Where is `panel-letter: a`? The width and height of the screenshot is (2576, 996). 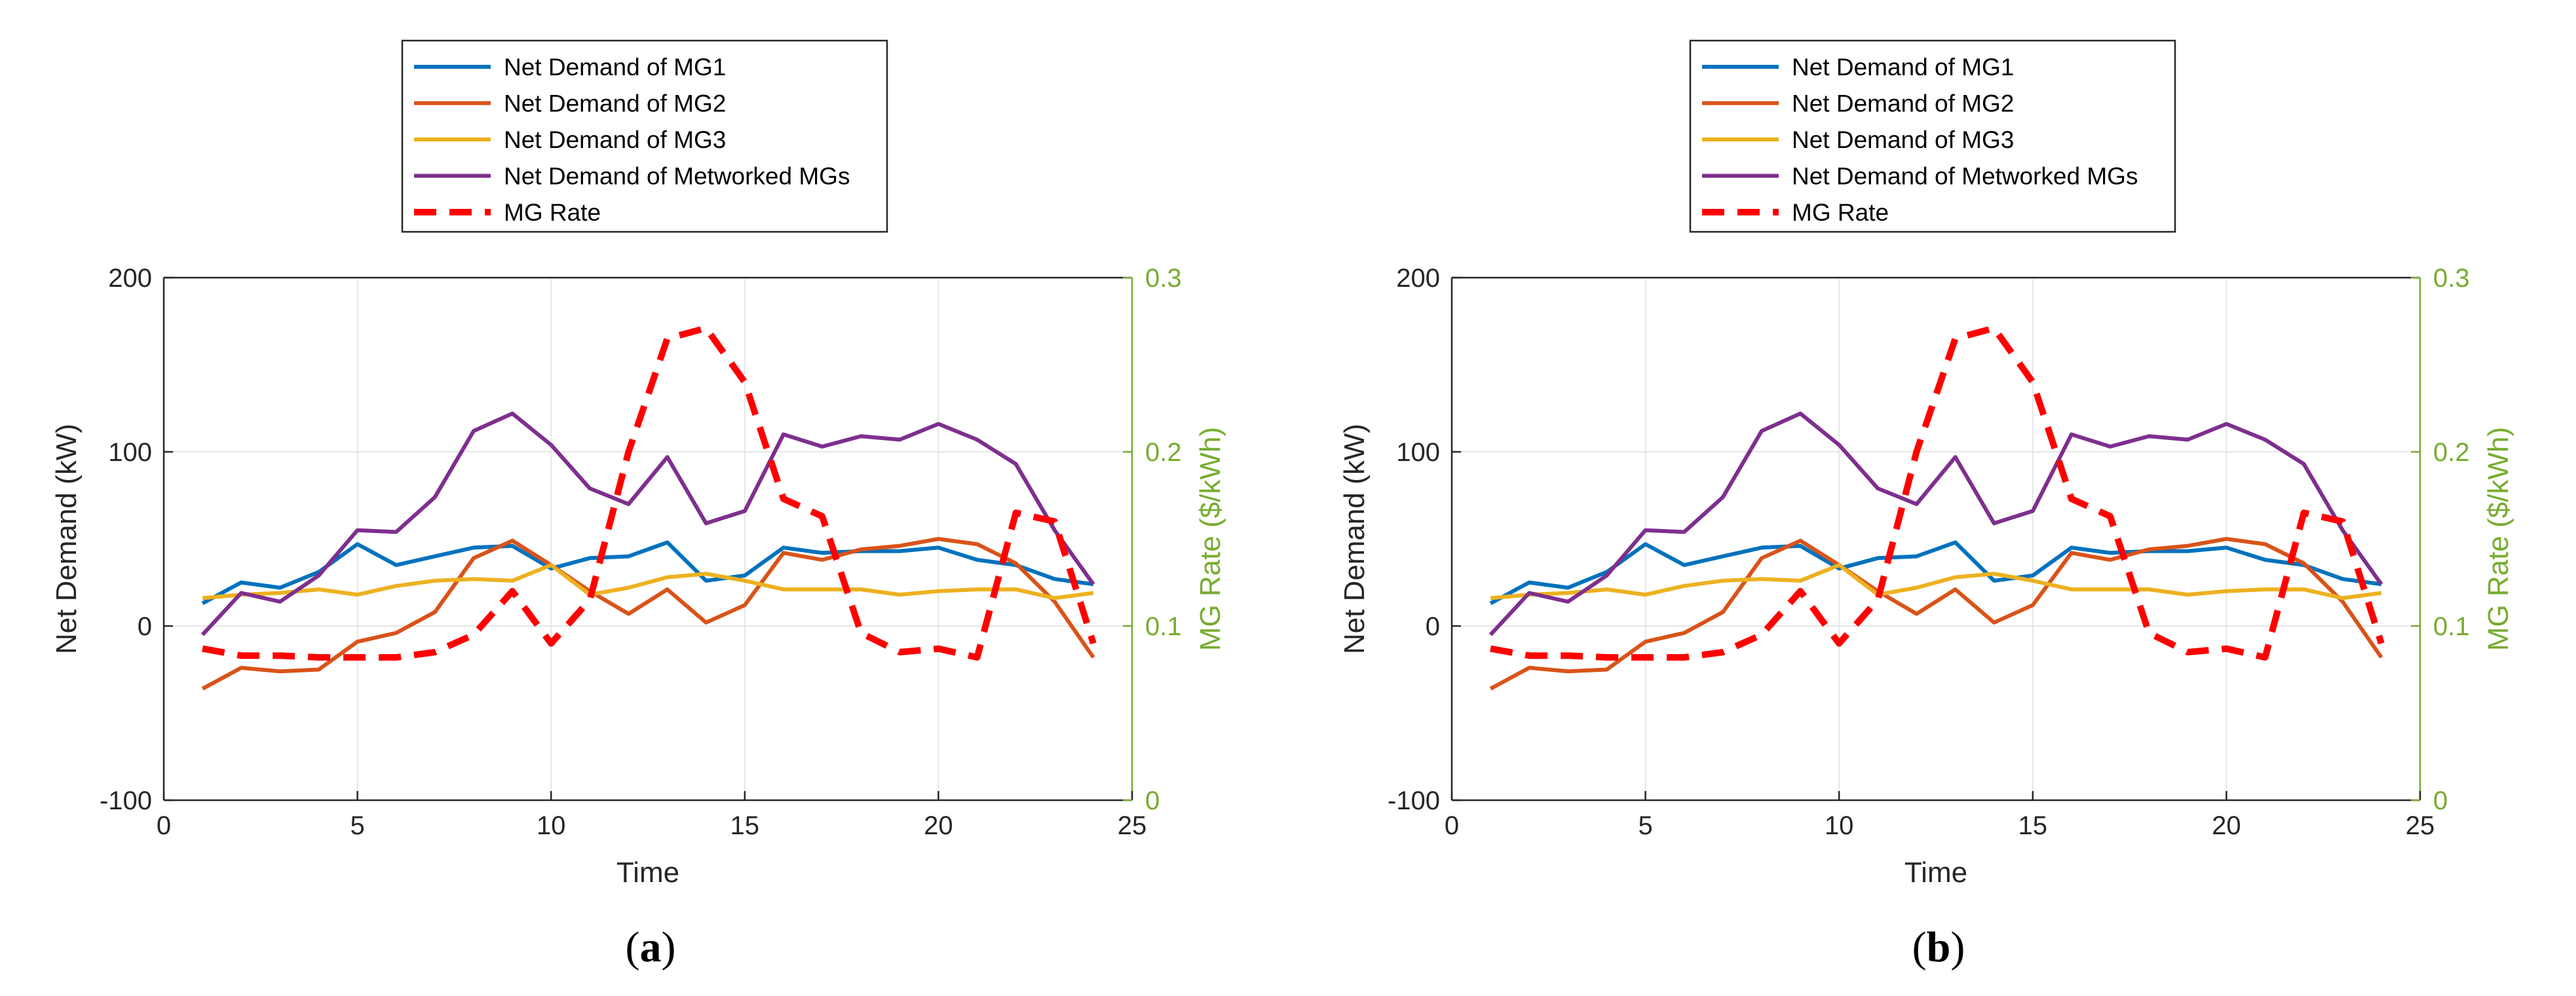
panel-letter: a is located at coordinates (651, 947).